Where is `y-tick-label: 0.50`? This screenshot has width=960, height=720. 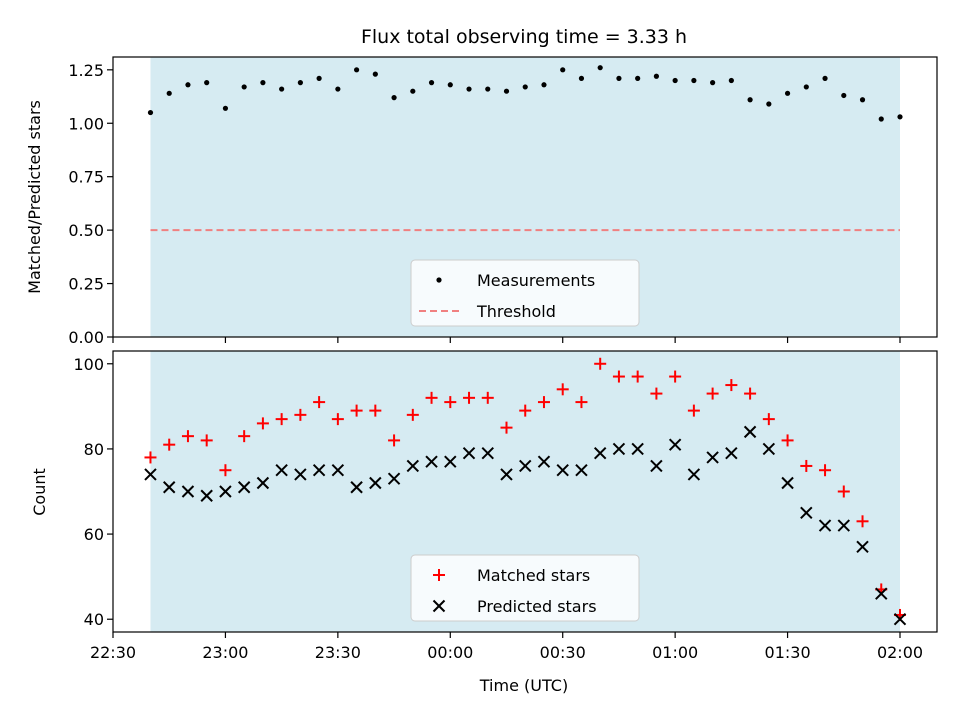 y-tick-label: 0.50 is located at coordinates (86, 230).